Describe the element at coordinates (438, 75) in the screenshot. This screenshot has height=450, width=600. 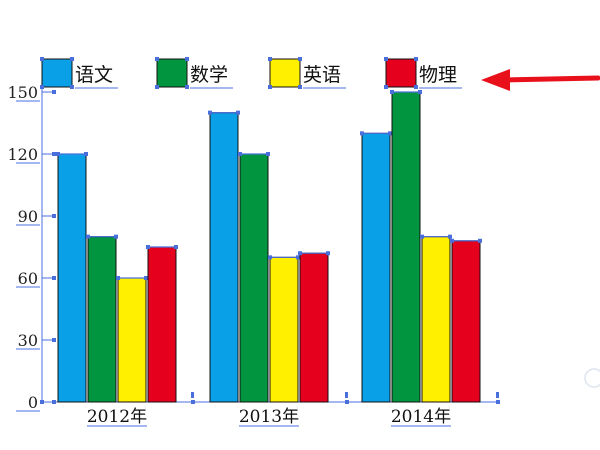
I see `legend-label: 物理` at that location.